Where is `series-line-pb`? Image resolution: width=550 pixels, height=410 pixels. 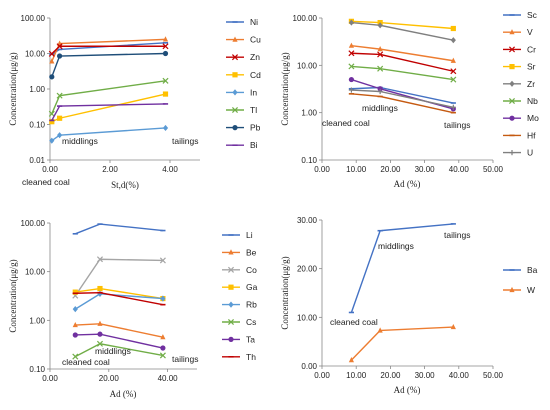
series-line-pb is located at coordinates (108, 65).